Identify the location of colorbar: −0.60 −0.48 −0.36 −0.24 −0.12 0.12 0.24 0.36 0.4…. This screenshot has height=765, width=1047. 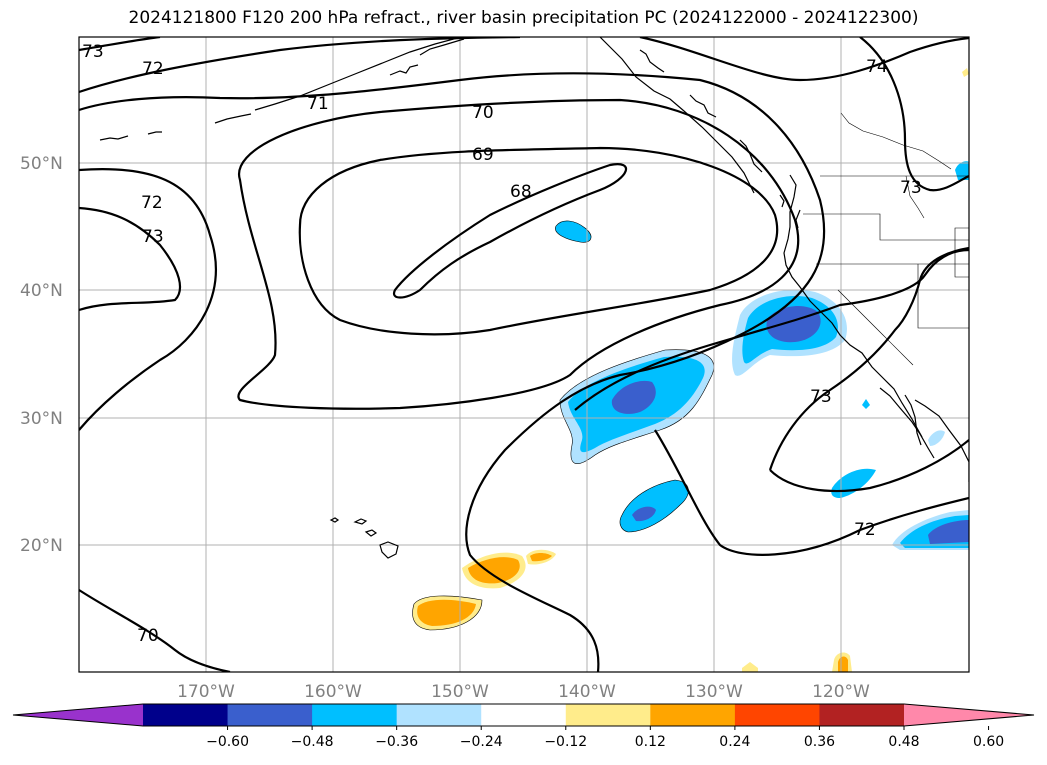
(523, 726).